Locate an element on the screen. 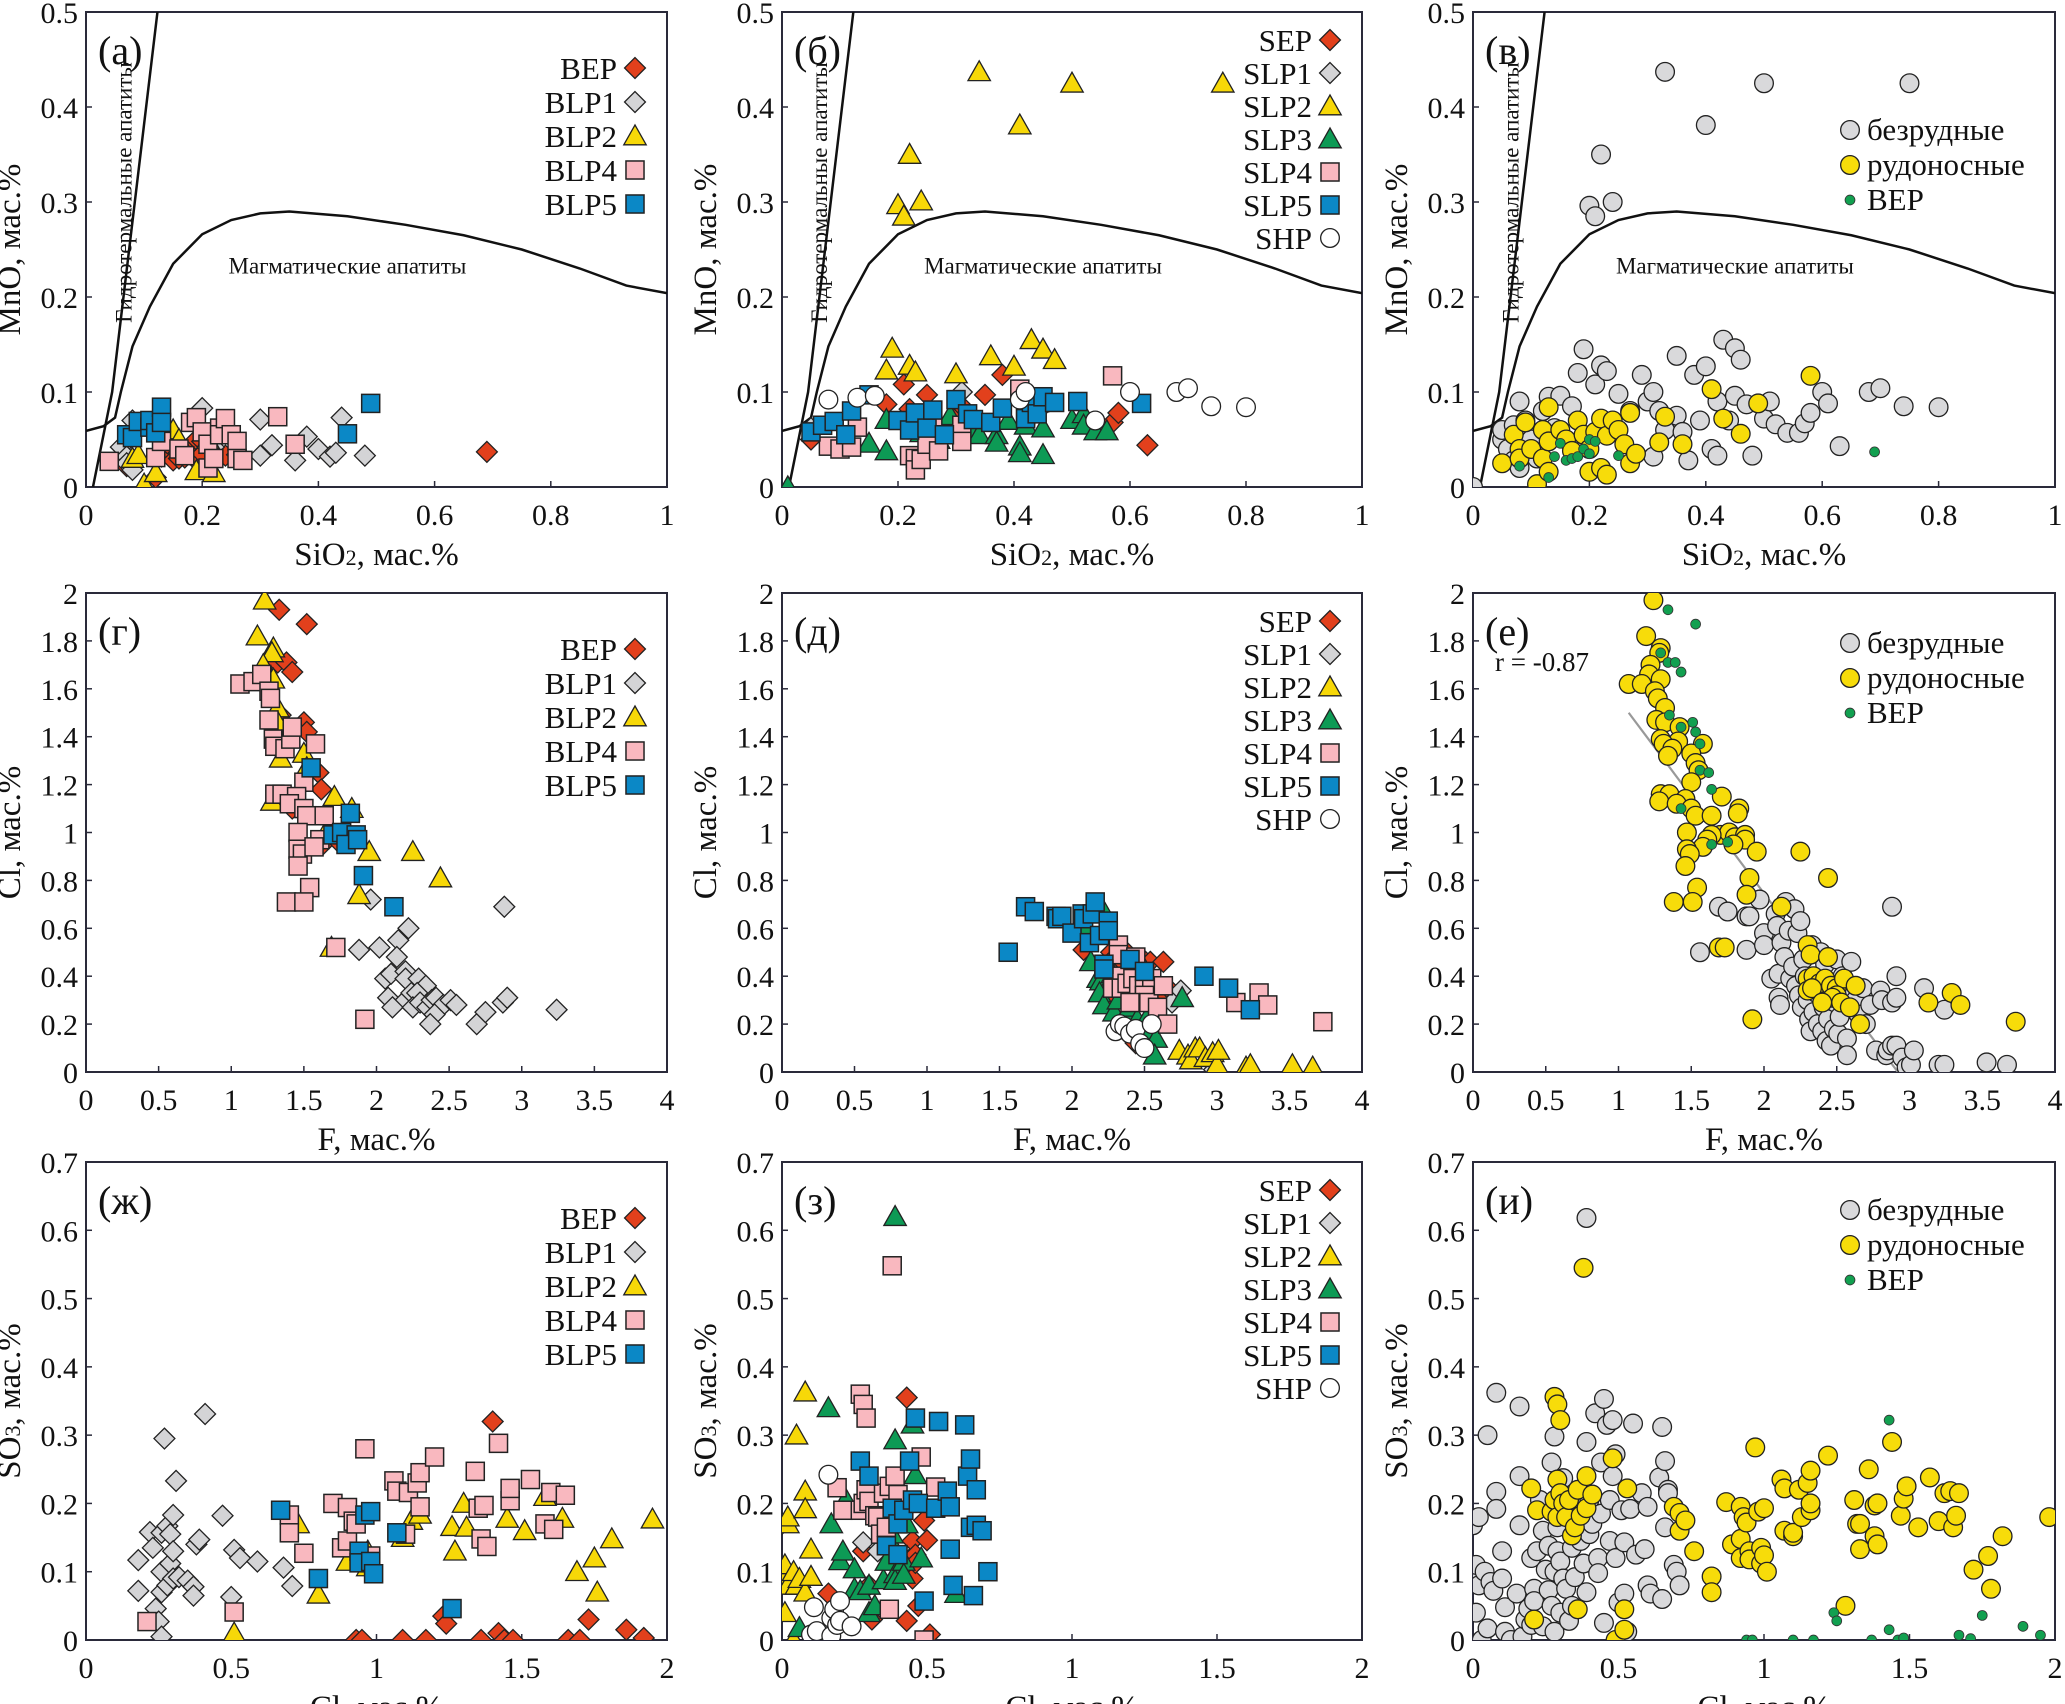 The height and width of the screenshot is (1704, 2065). series-BEP is located at coordinates (1893, 1527).